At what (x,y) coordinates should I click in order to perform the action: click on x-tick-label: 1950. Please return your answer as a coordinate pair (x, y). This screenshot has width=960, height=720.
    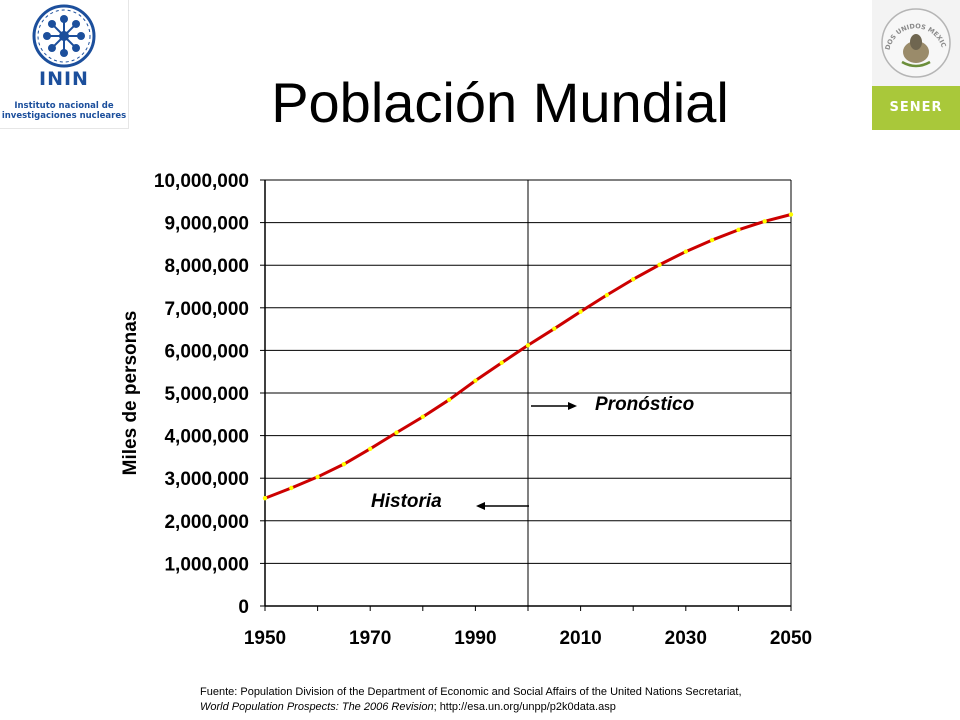
    Looking at the image, I should click on (265, 638).